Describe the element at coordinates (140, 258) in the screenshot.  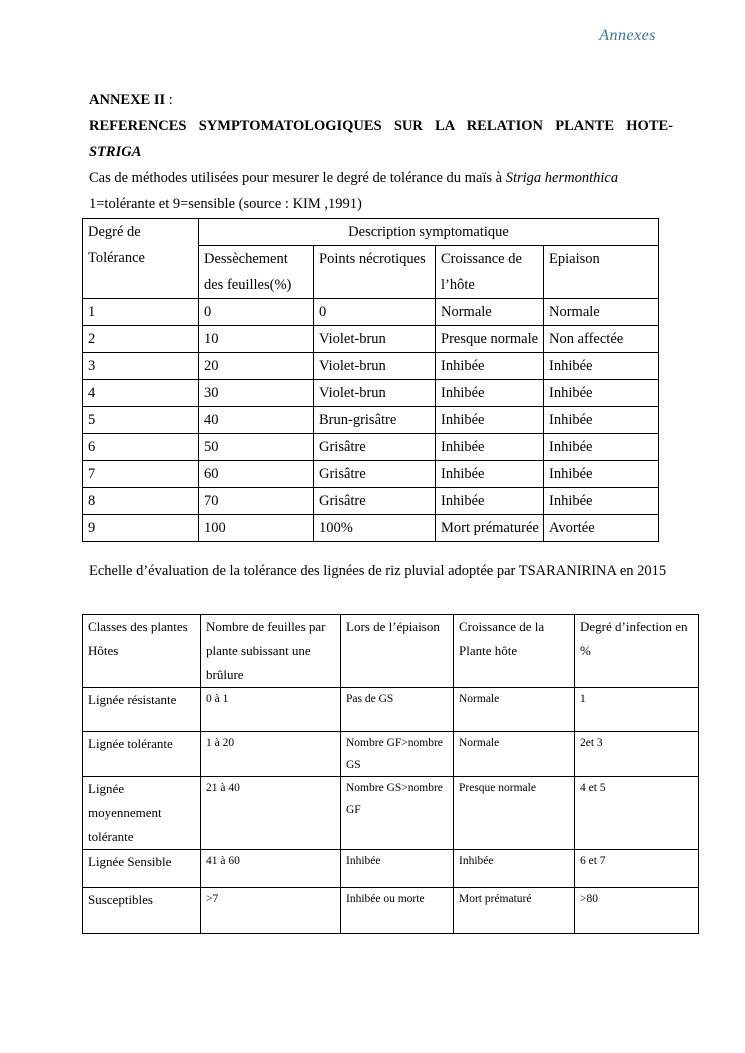
I see `header-cell: Degré de Tolérance` at that location.